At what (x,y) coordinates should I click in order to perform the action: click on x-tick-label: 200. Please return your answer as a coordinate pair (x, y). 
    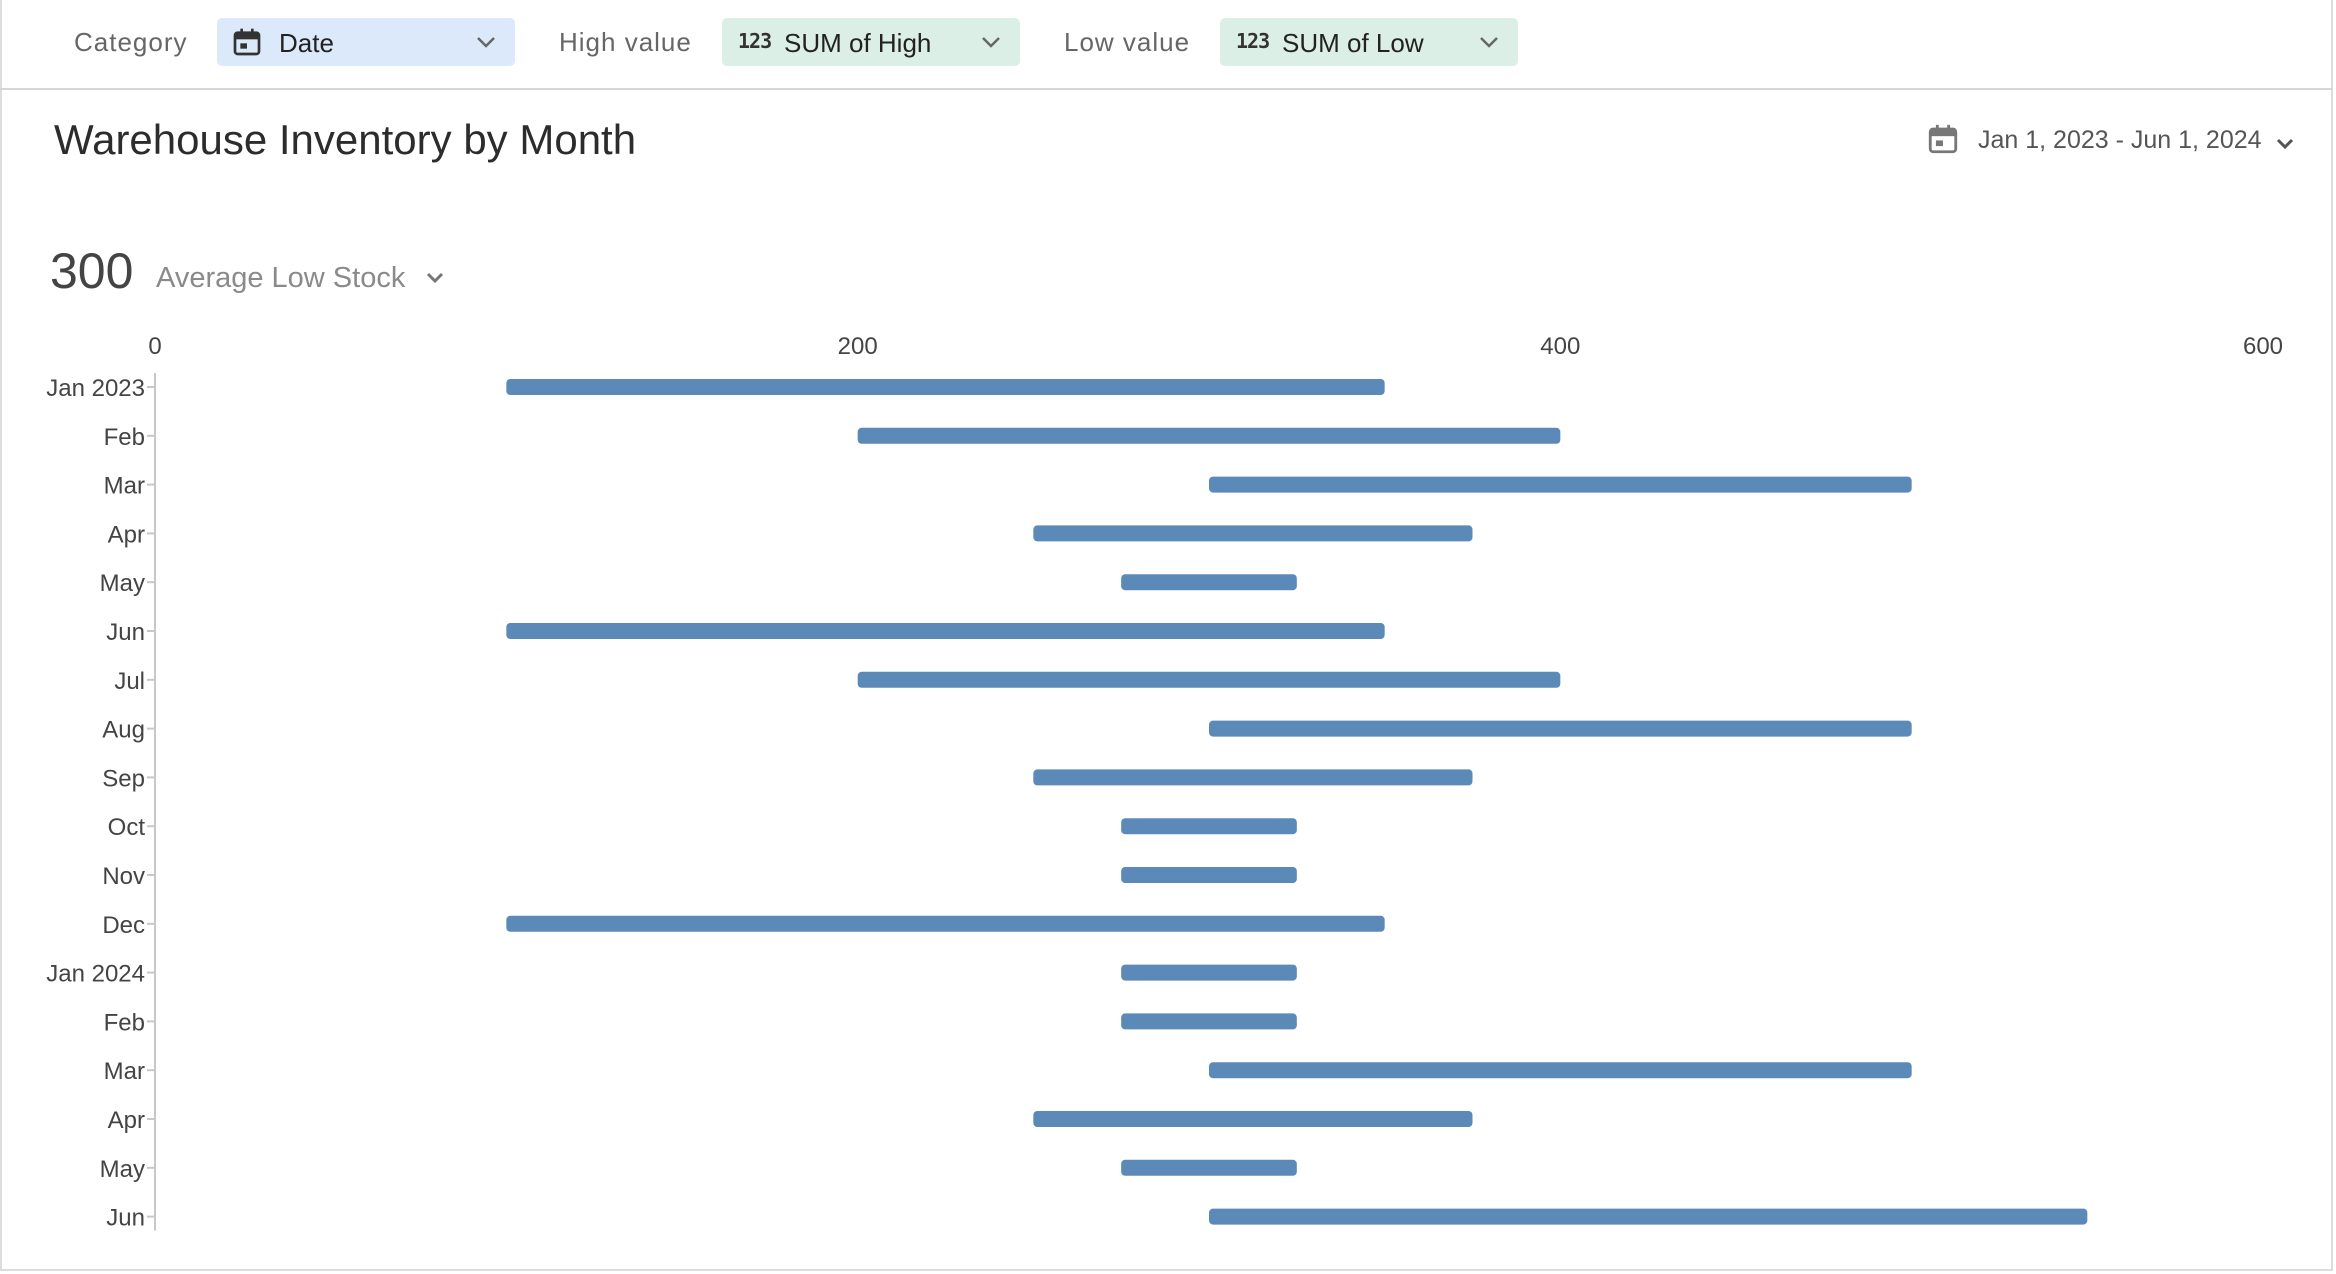
    Looking at the image, I should click on (858, 346).